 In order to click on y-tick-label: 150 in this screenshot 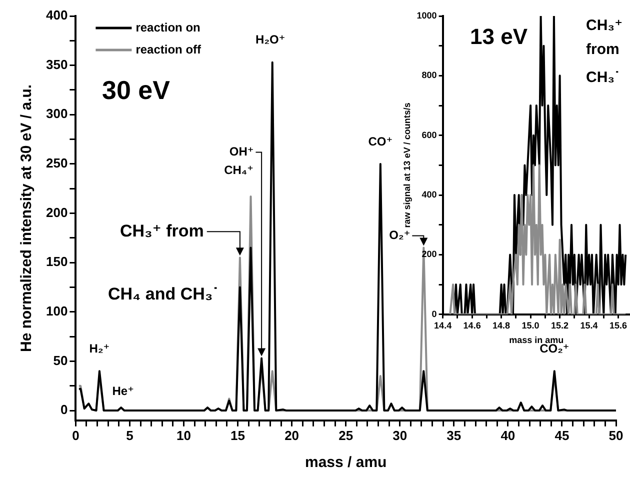, I will do `click(57, 262)`.